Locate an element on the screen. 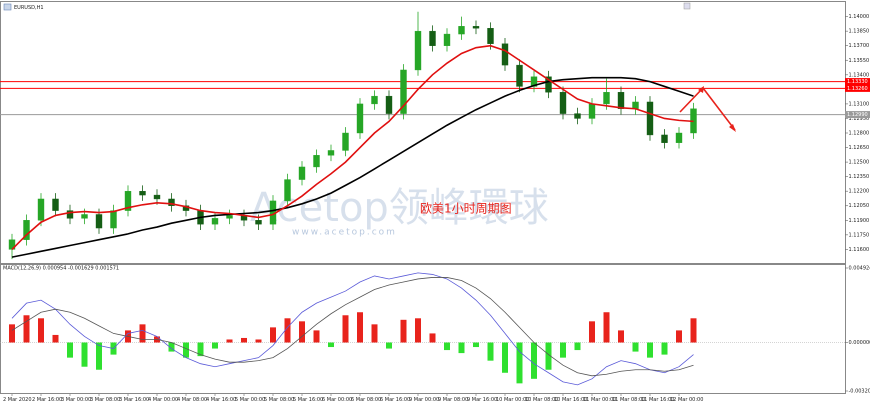 Image resolution: width=870 pixels, height=405 pixels. price-level-label: 1.13330 is located at coordinates (857, 82).